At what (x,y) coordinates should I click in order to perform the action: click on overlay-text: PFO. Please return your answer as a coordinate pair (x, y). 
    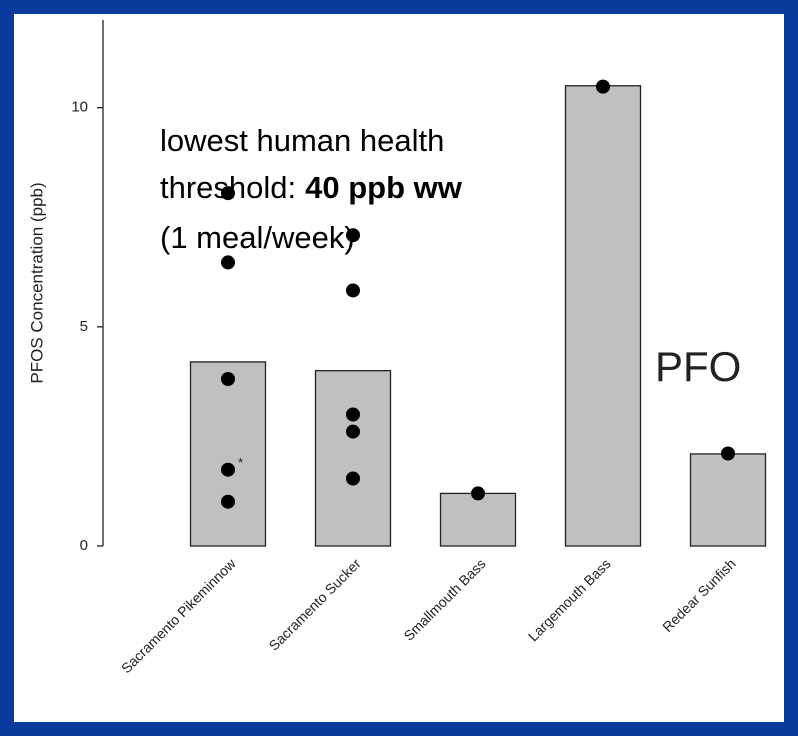
    Looking at the image, I should click on (698, 366).